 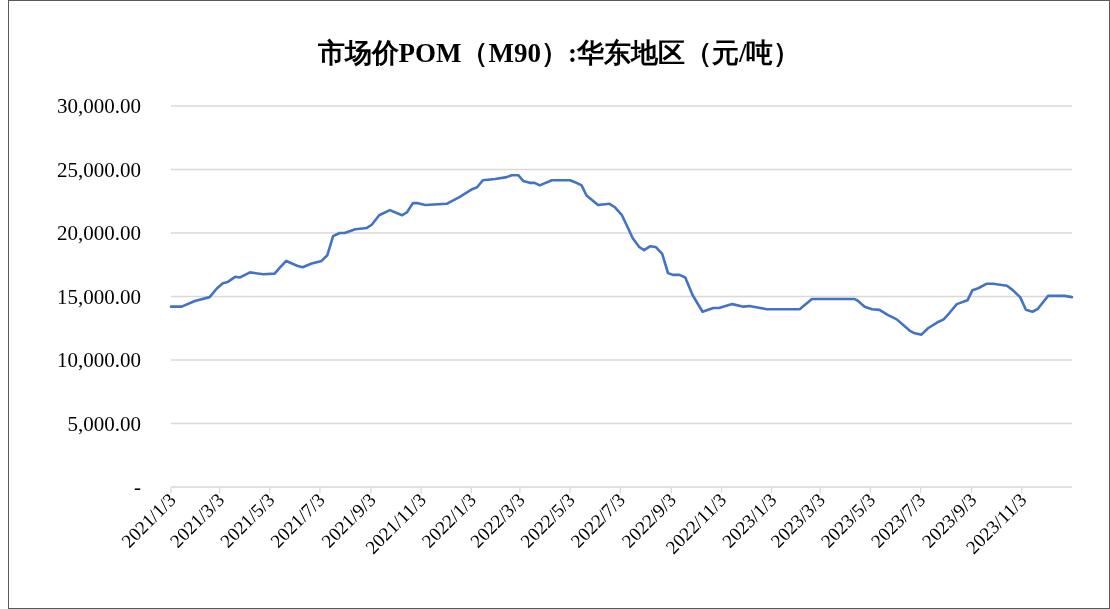 I want to click on y-tick-label: 10,000.00, so click(x=99, y=360).